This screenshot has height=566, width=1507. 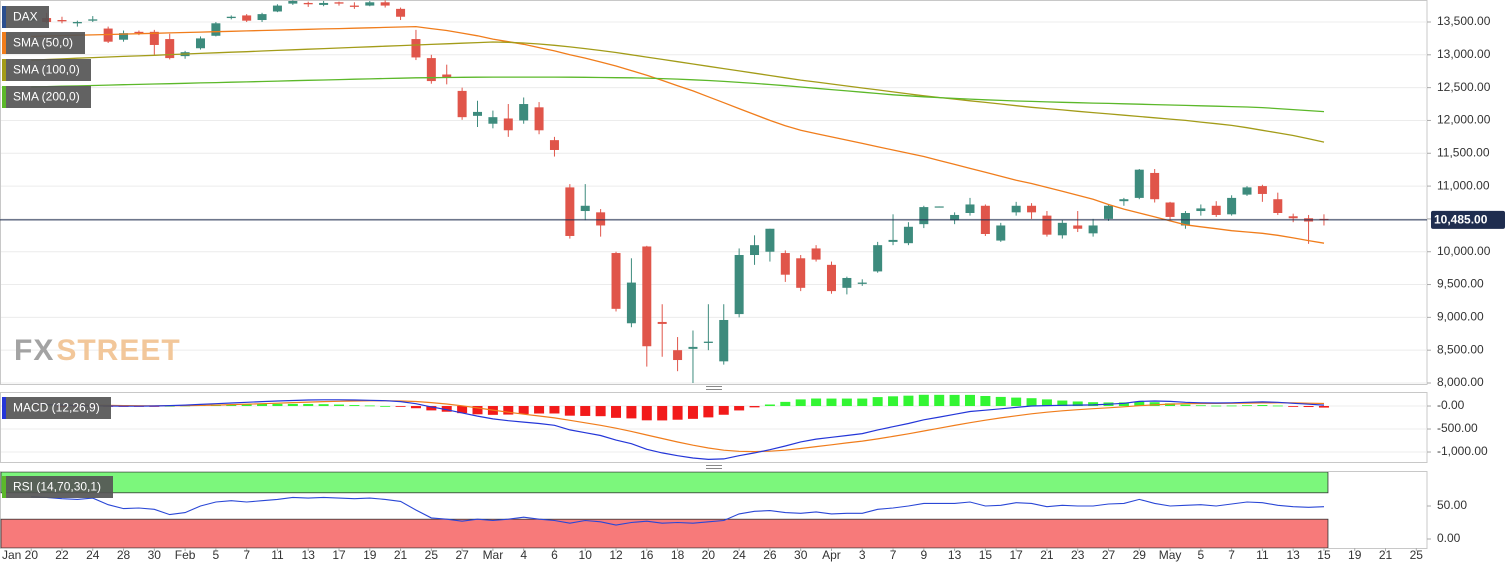 What do you see at coordinates (831, 555) in the screenshot?
I see `x-tick-label: Apr` at bounding box center [831, 555].